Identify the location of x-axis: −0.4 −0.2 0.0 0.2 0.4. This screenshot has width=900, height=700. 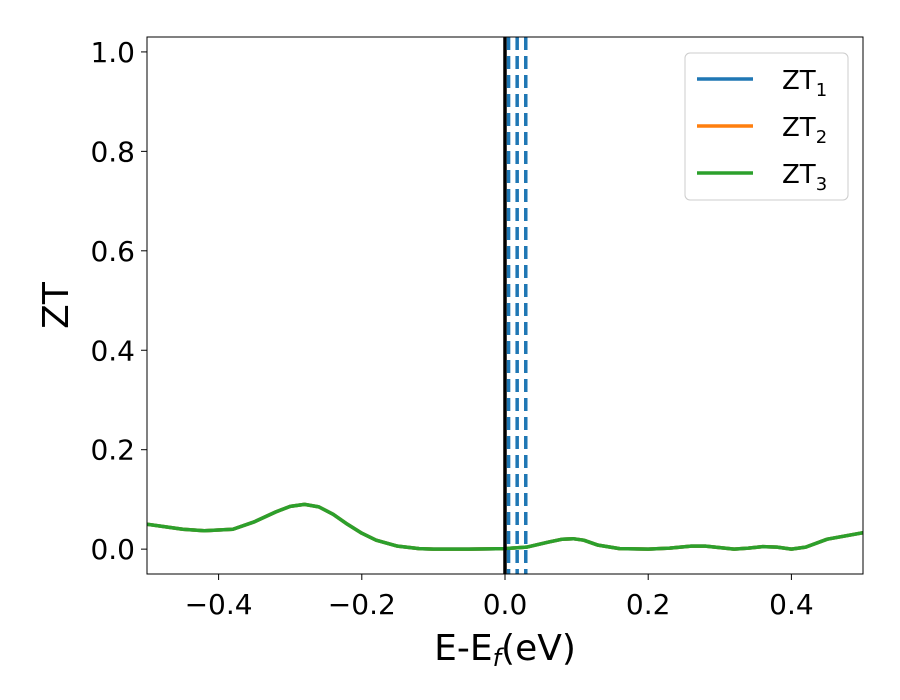
(499, 597).